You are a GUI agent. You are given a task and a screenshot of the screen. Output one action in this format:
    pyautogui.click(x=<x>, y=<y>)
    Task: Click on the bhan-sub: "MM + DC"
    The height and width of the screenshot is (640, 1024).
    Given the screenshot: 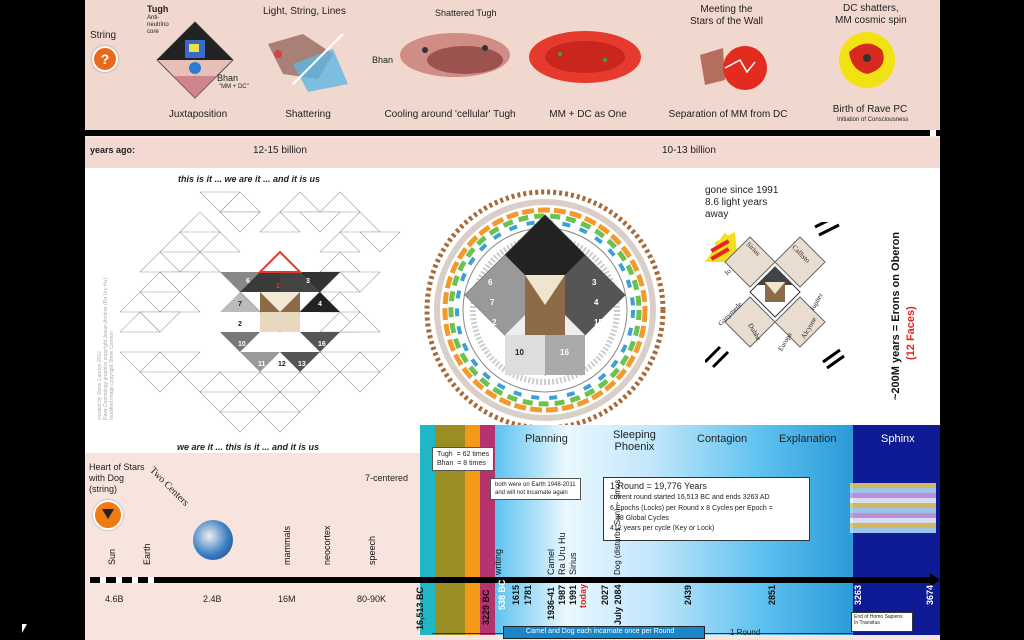 What is the action you would take?
    pyautogui.click(x=234, y=87)
    